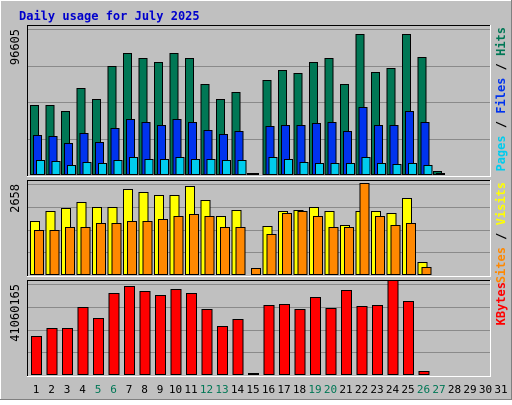 The image size is (512, 405). What do you see at coordinates (345, 389) in the screenshot?
I see `day-label: 21` at bounding box center [345, 389].